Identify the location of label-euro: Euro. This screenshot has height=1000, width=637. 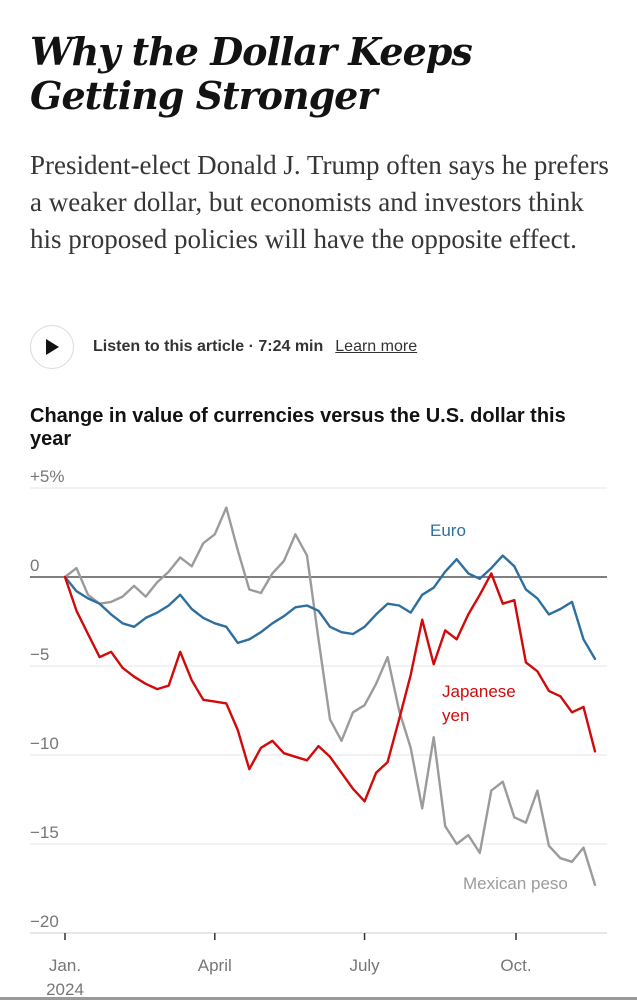
(448, 530).